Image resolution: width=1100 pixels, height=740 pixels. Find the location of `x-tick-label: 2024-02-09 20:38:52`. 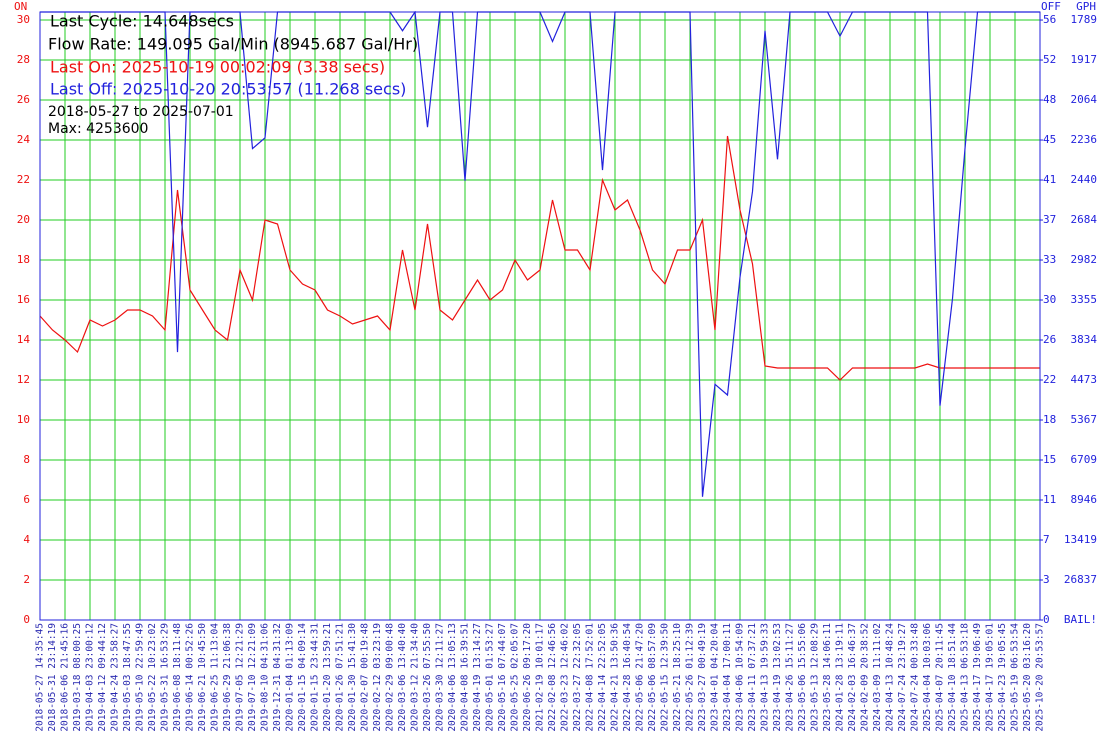

x-tick-label: 2024-02-09 20:38:52 is located at coordinates (865, 677).